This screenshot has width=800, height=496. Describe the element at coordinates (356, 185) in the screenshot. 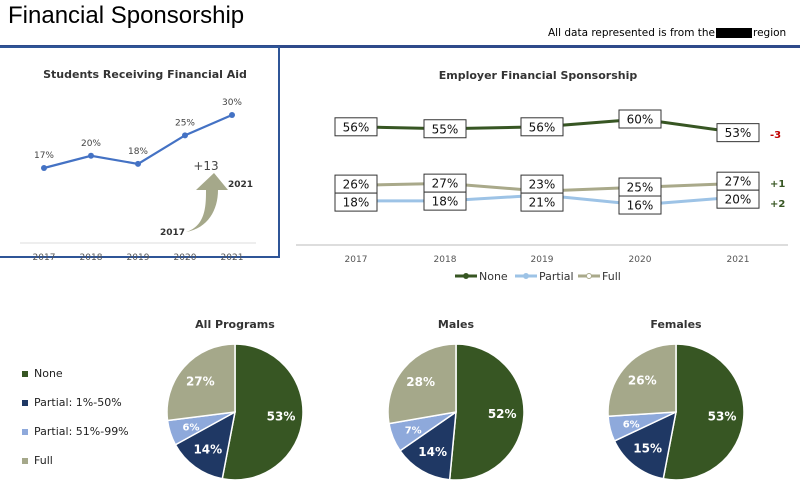

I see `full-value-label: 26%` at that location.